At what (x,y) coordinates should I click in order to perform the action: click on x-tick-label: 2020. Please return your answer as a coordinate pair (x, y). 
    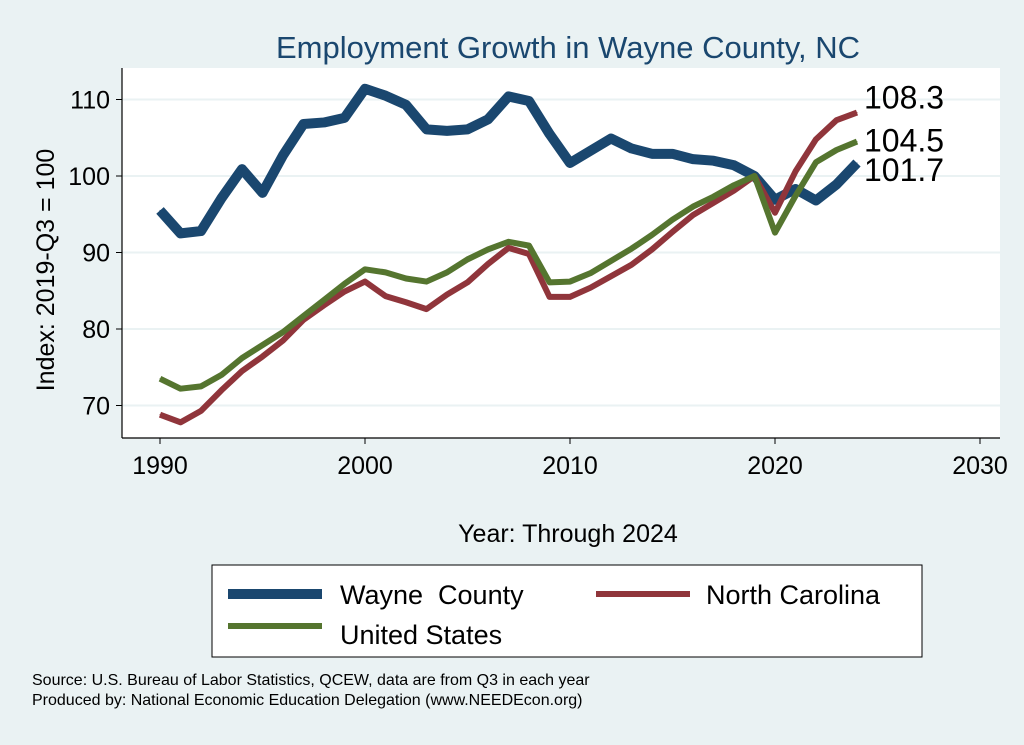
    Looking at the image, I should click on (775, 466).